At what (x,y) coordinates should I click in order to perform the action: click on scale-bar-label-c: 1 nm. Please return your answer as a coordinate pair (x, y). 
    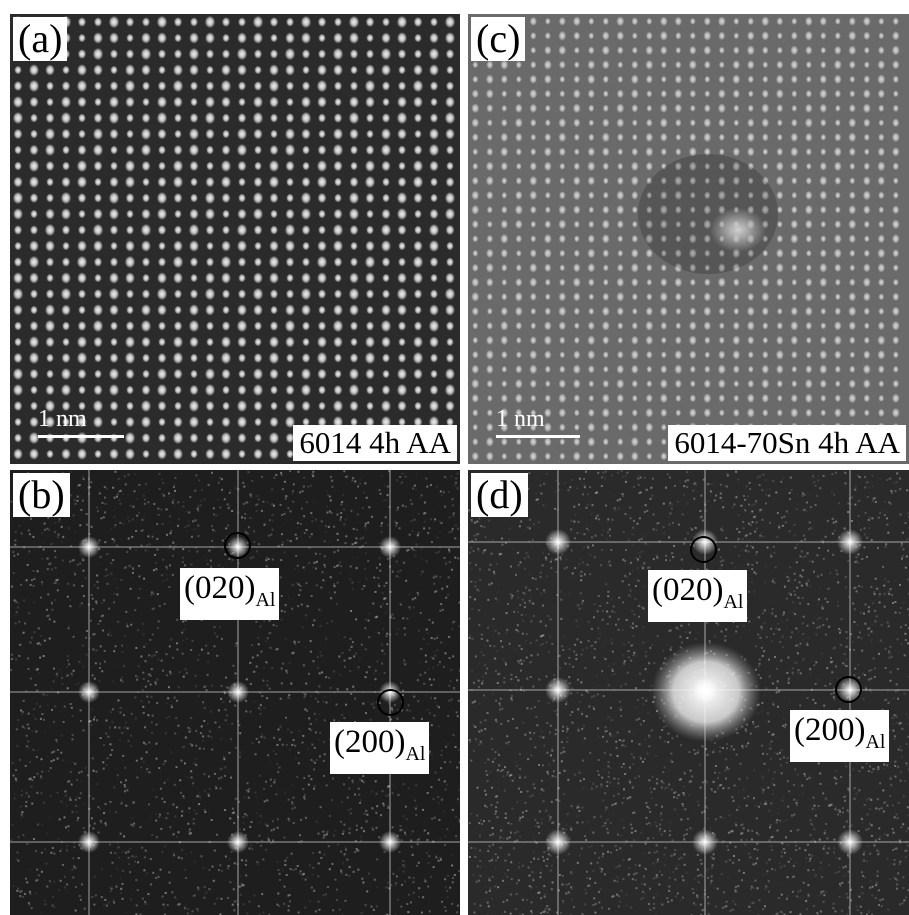
    Looking at the image, I should click on (520, 419).